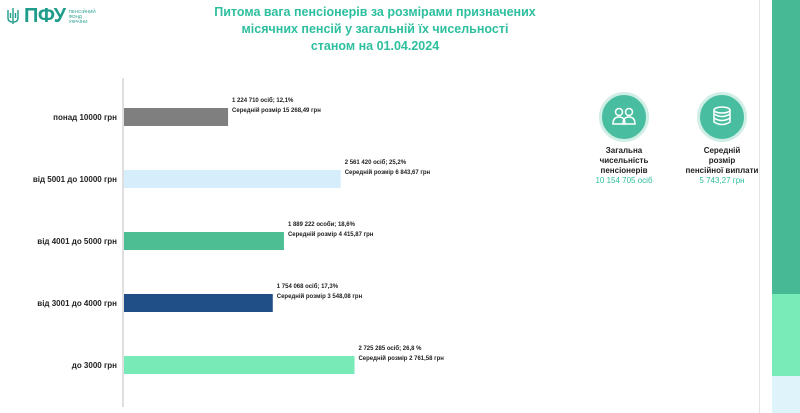 This screenshot has height=413, width=800. I want to click on bar-data-label: 1 889 222 особи; 18,6%, so click(322, 224).